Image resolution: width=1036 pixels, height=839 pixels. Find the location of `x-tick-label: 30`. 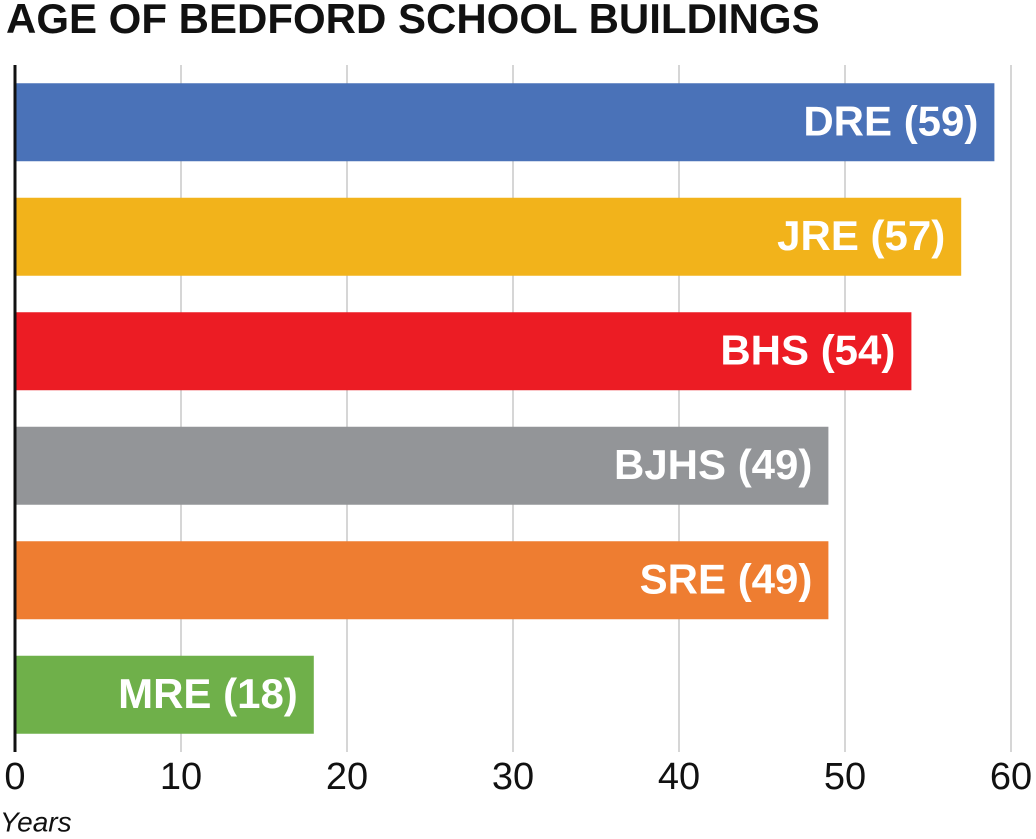

x-tick-label: 30 is located at coordinates (513, 777).